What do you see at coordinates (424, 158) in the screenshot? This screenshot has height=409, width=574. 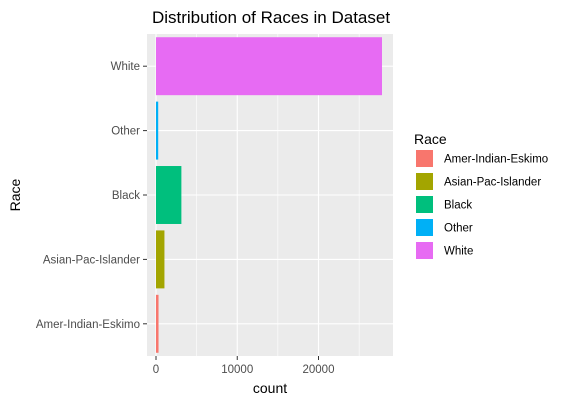 I see `legend-key-amer-indian-eskimo` at bounding box center [424, 158].